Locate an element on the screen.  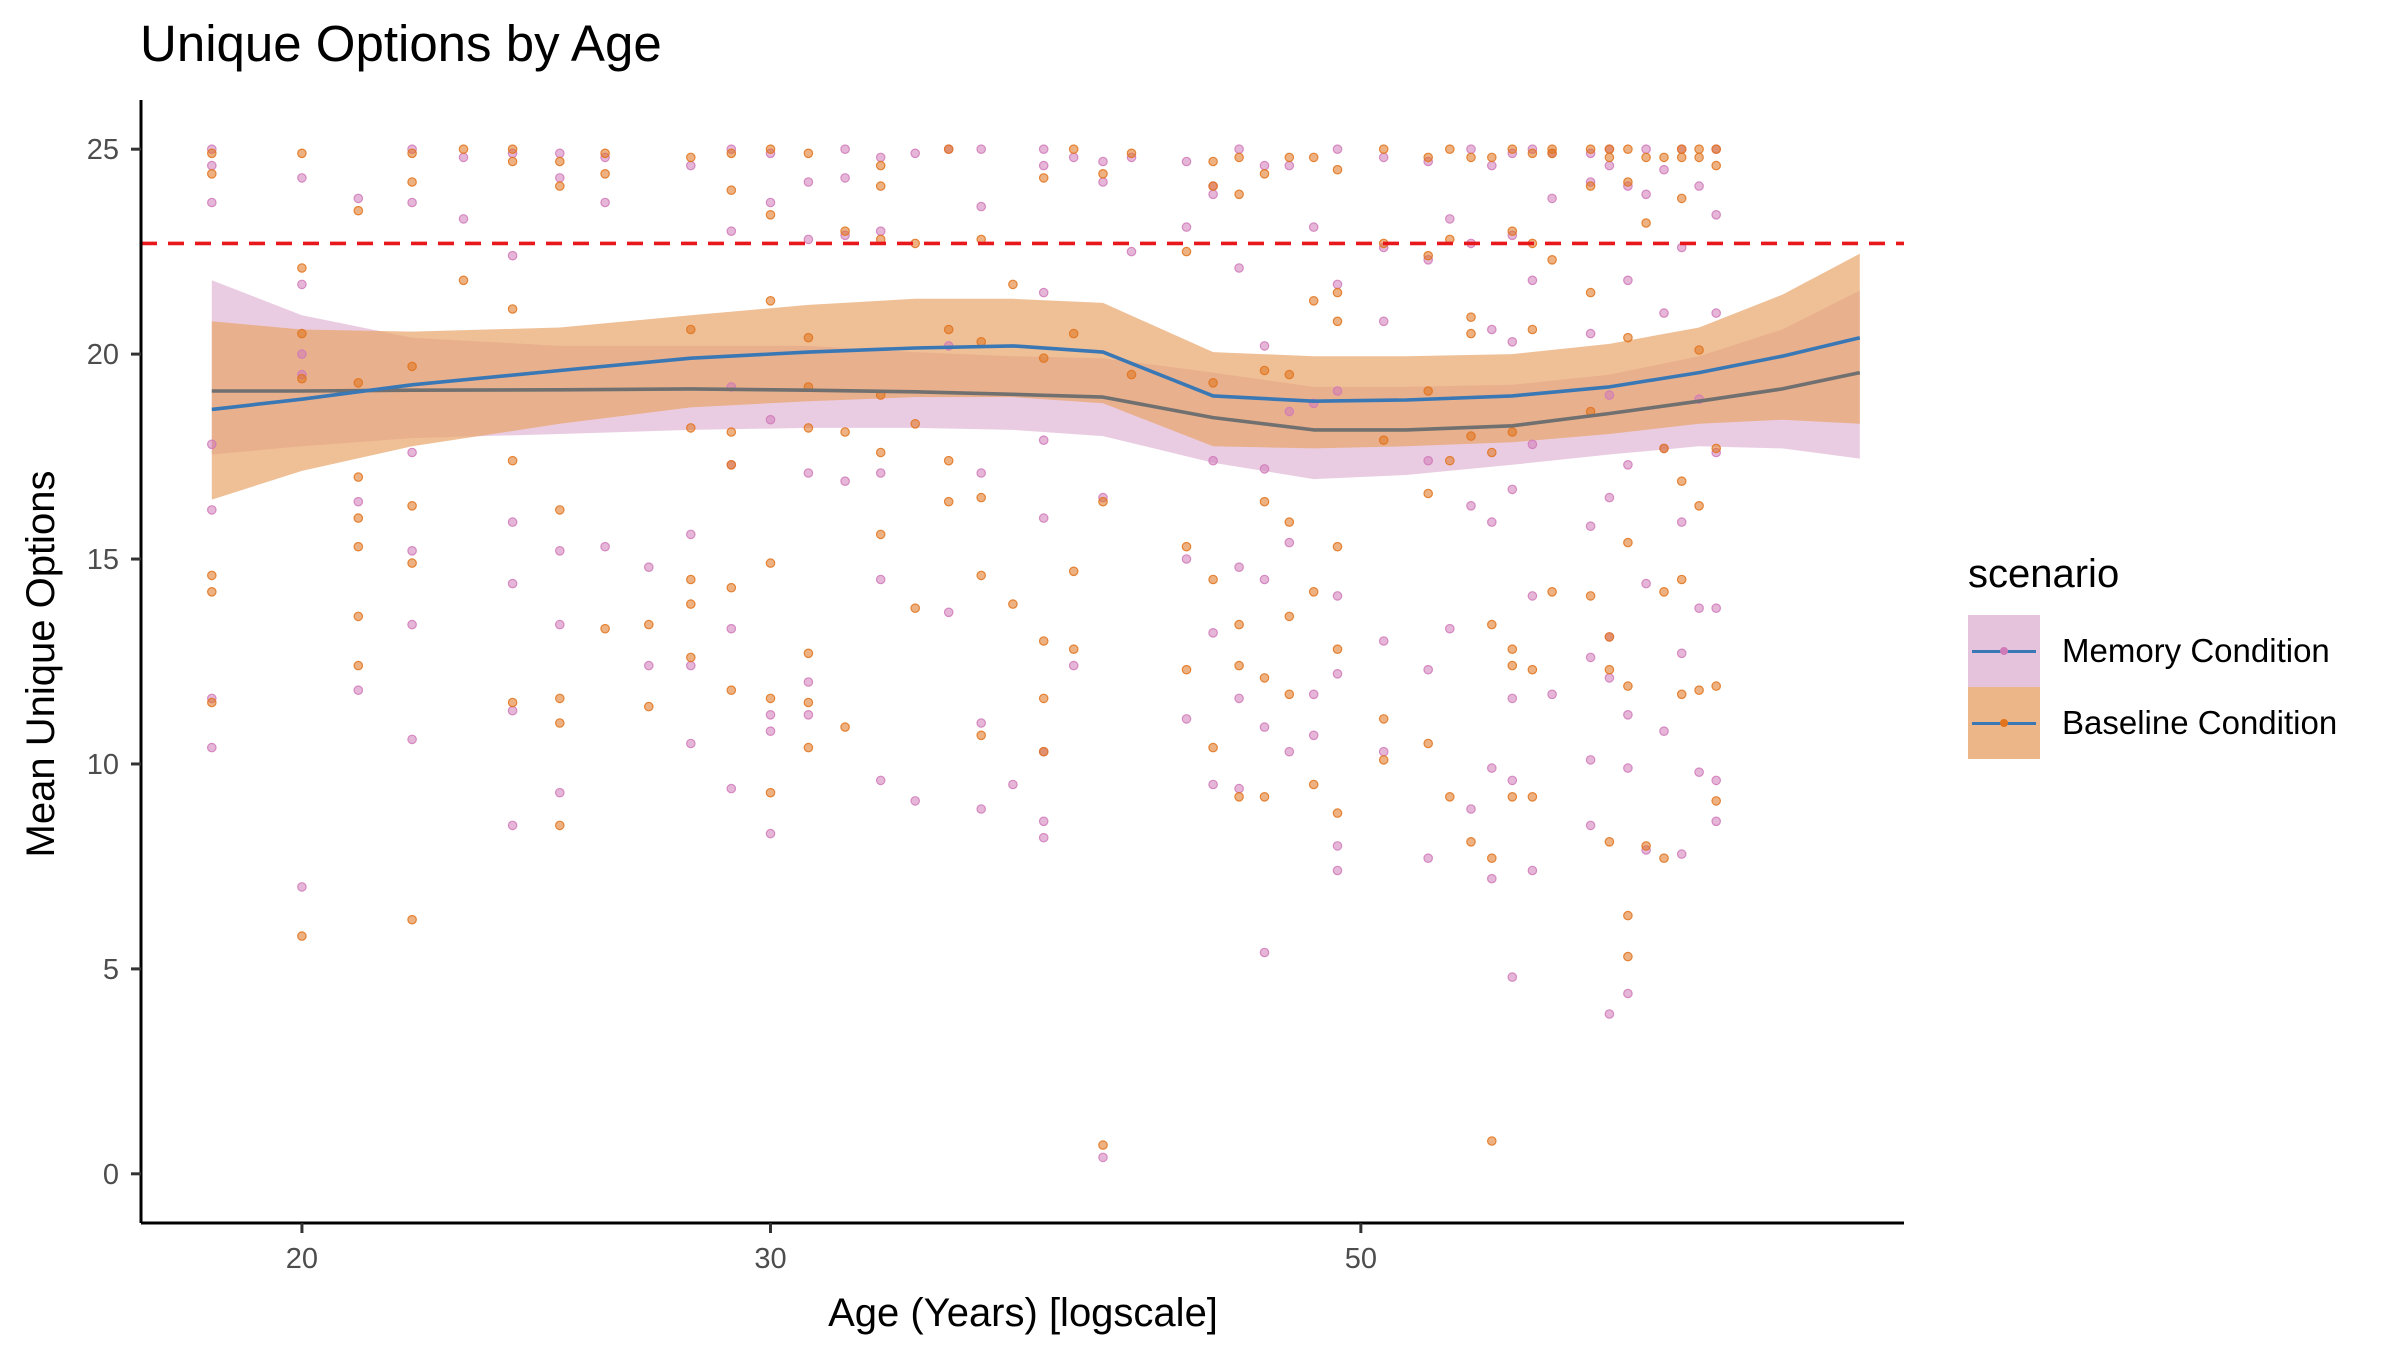
x-tick-label: 50 is located at coordinates (1361, 1259).